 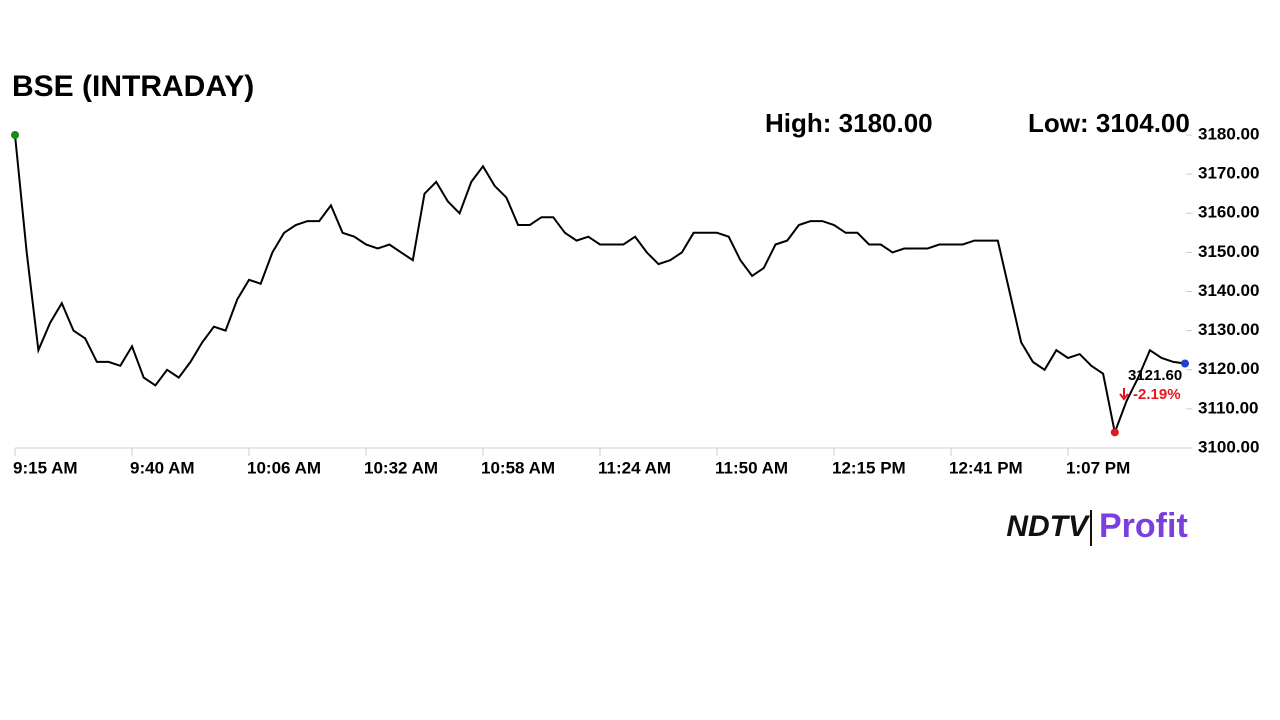 What do you see at coordinates (1228, 329) in the screenshot?
I see `y-tick-label: 3130.00` at bounding box center [1228, 329].